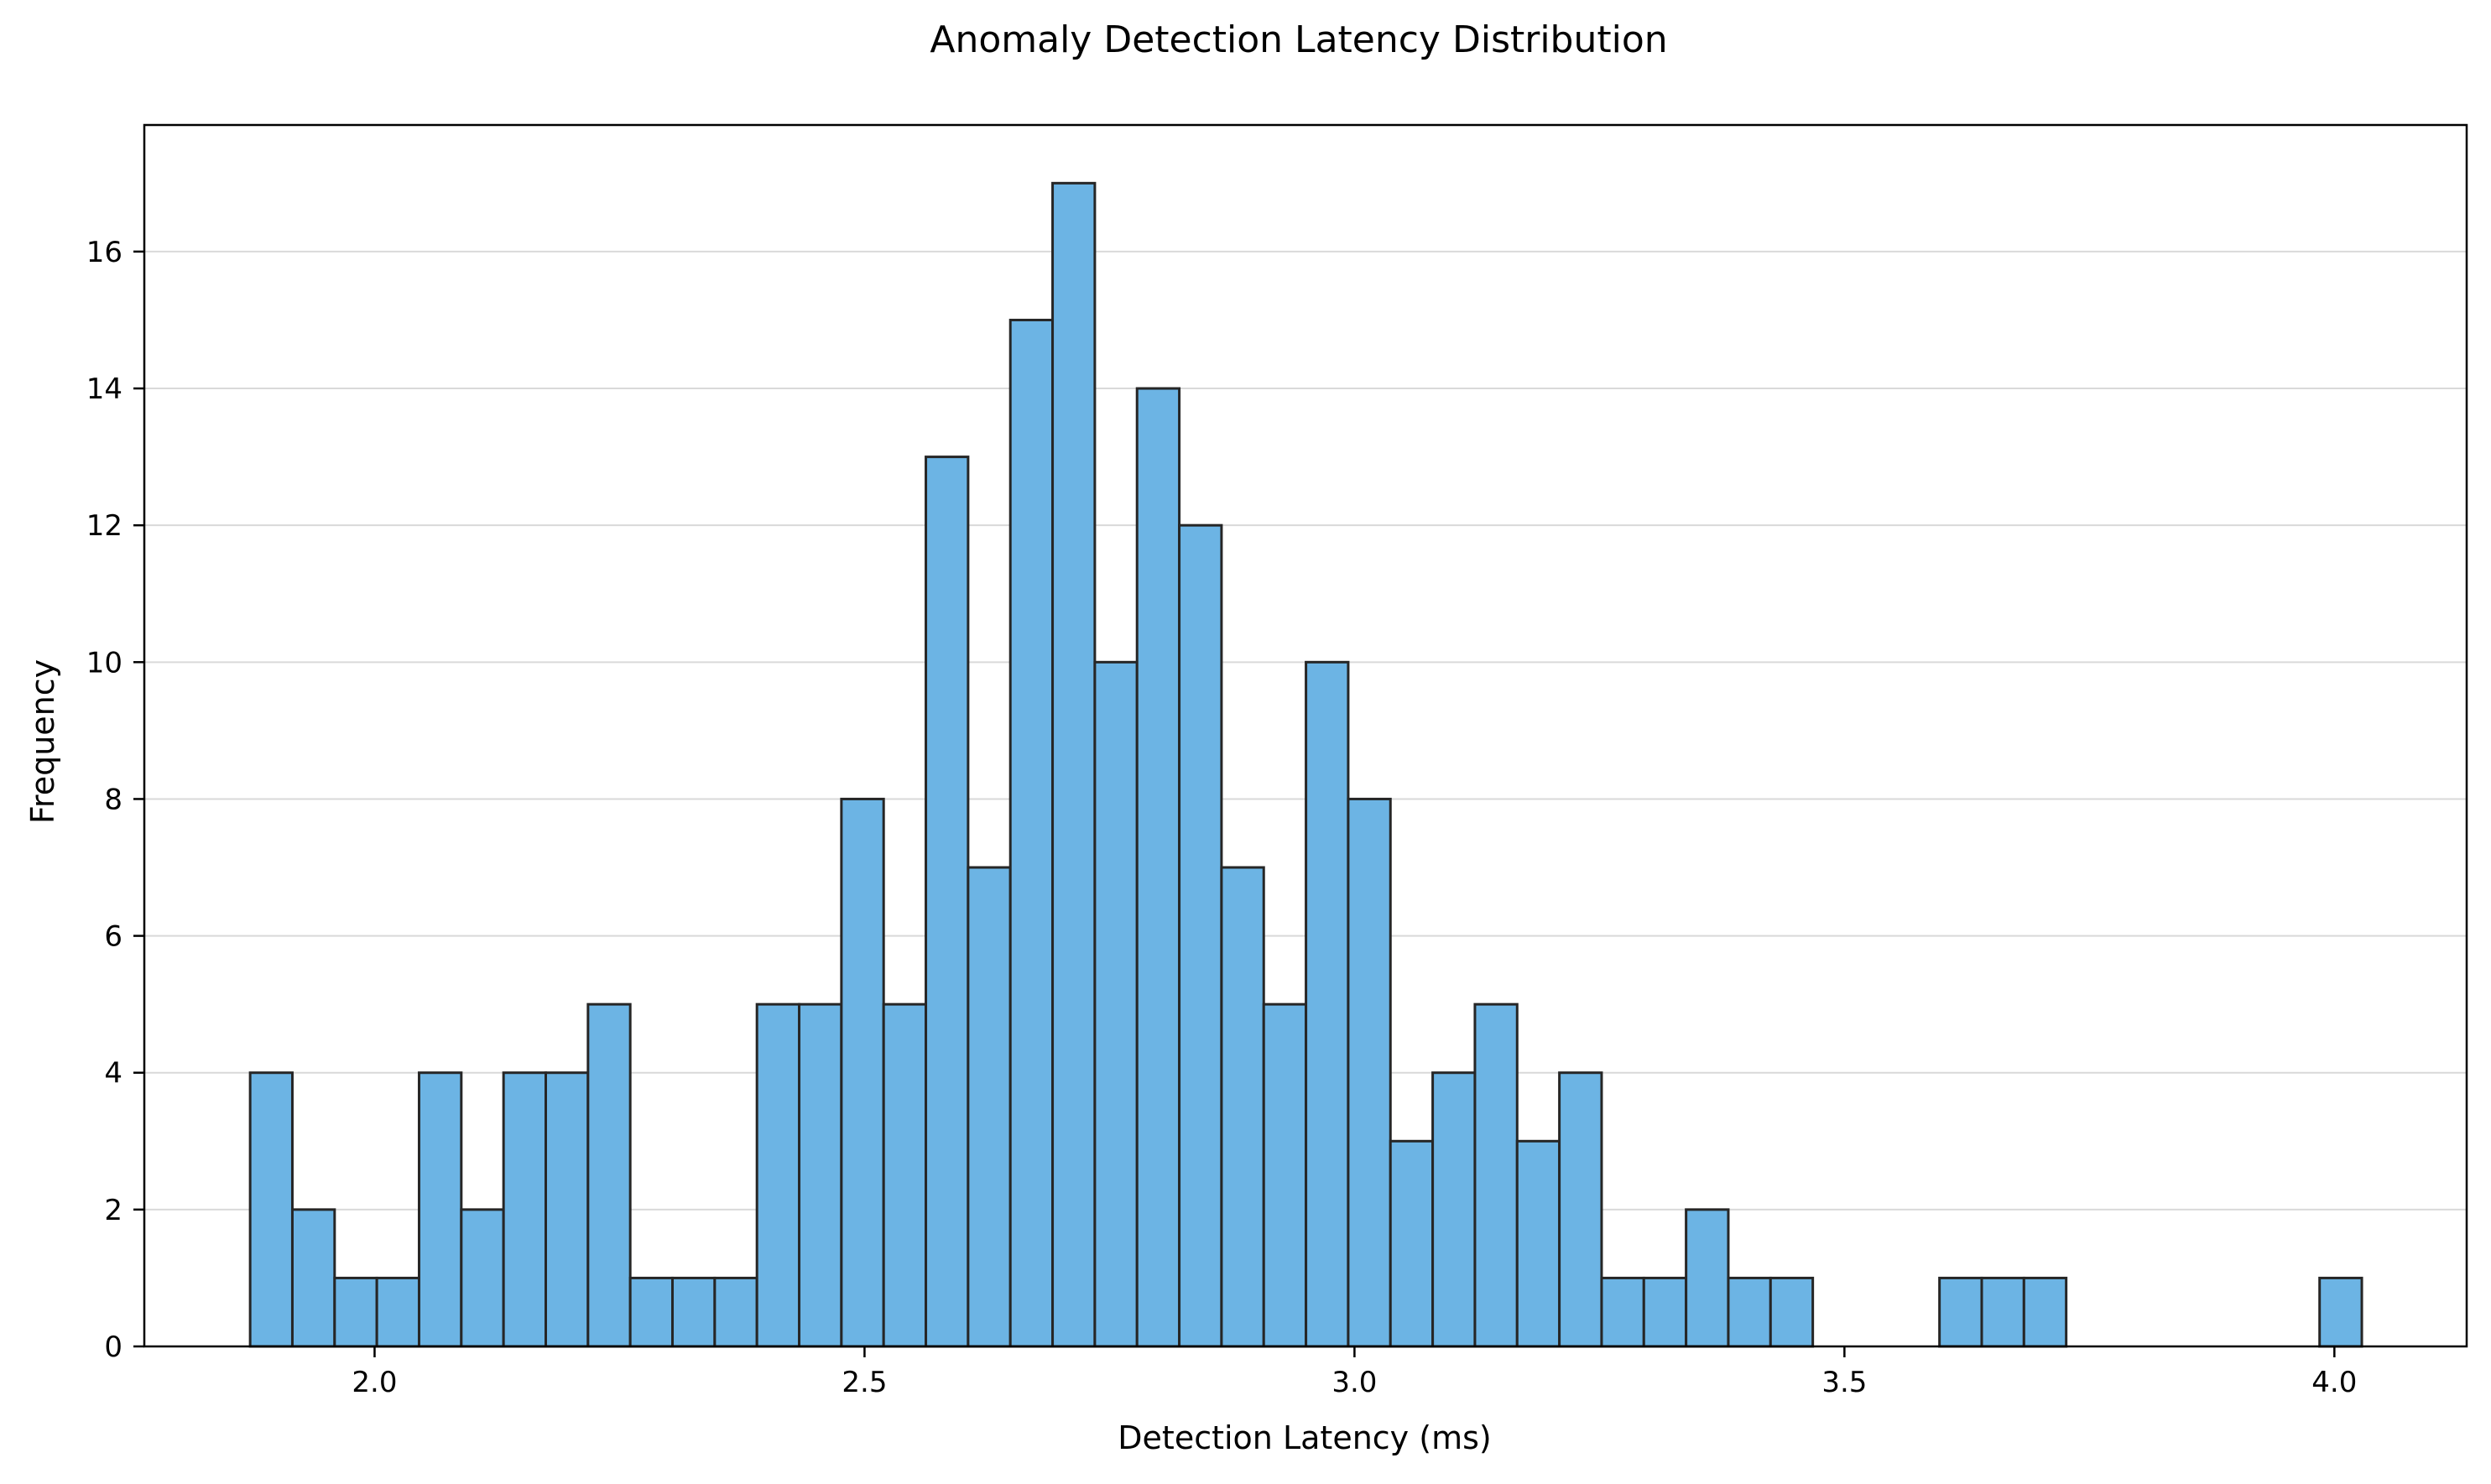 The height and width of the screenshot is (1484, 2491). I want to click on x-tick-label-3.0: 3.0, so click(1354, 1382).